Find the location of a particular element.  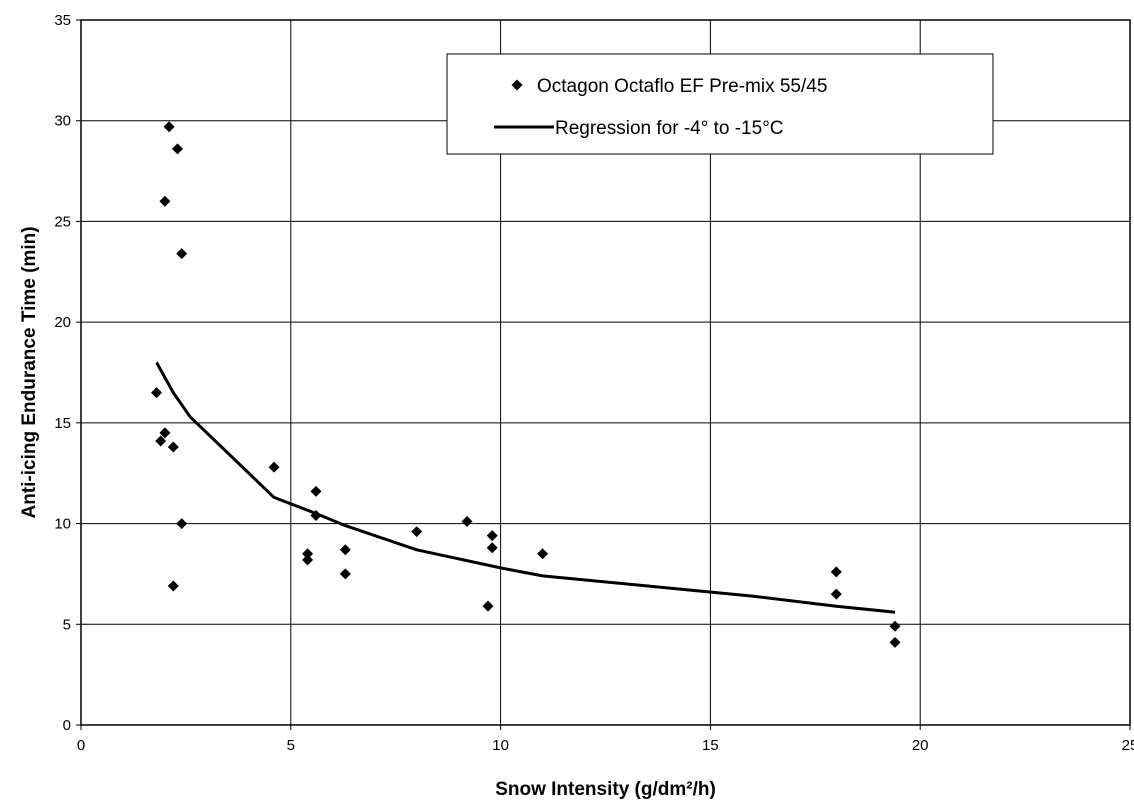

y-tick-label: 25 is located at coordinates (62, 221).